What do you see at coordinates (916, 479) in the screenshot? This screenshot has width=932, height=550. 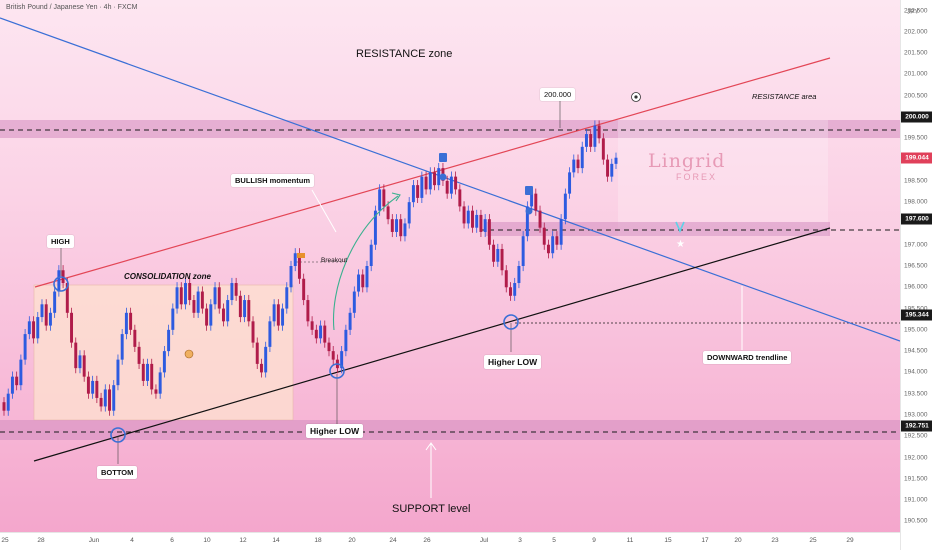 I see `price-tick: 191.500` at bounding box center [916, 479].